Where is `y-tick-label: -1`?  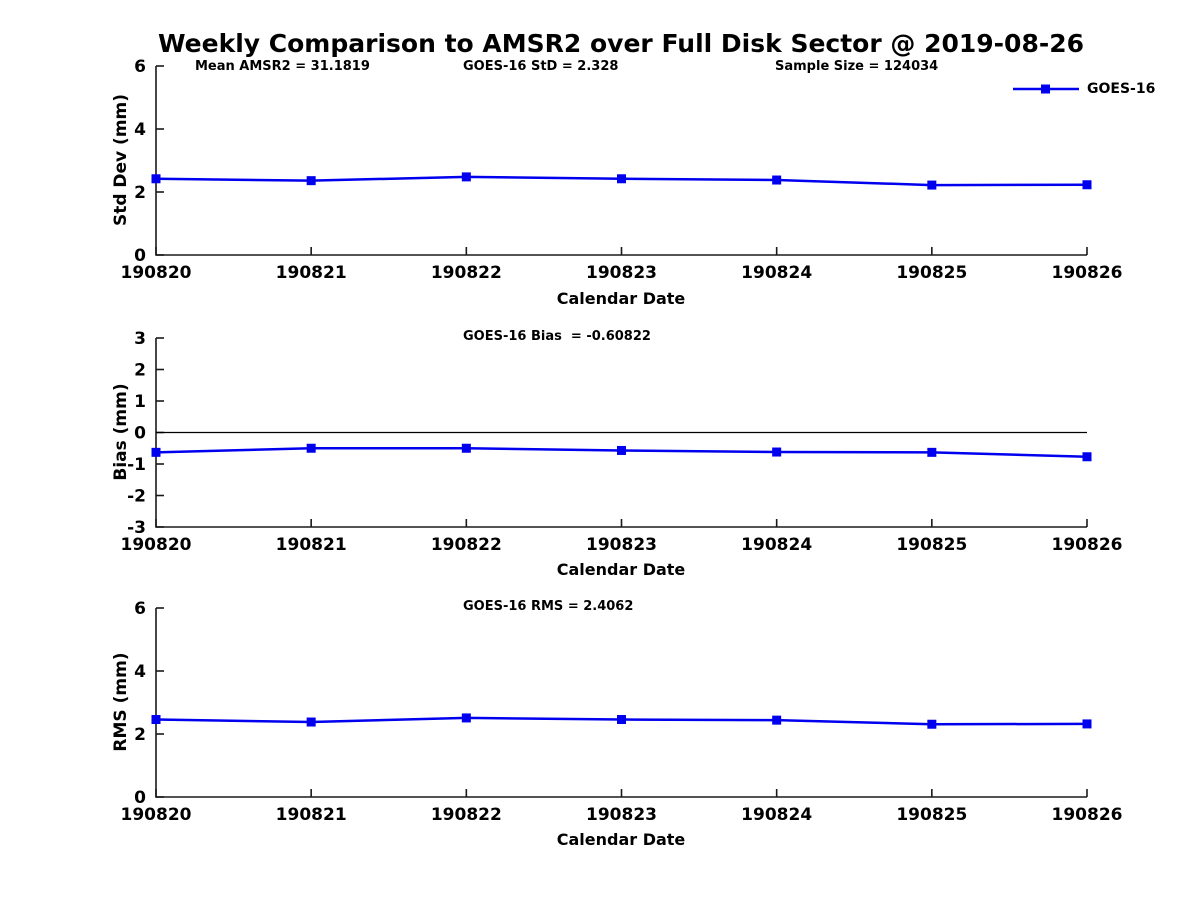
y-tick-label: -1 is located at coordinates (136, 465).